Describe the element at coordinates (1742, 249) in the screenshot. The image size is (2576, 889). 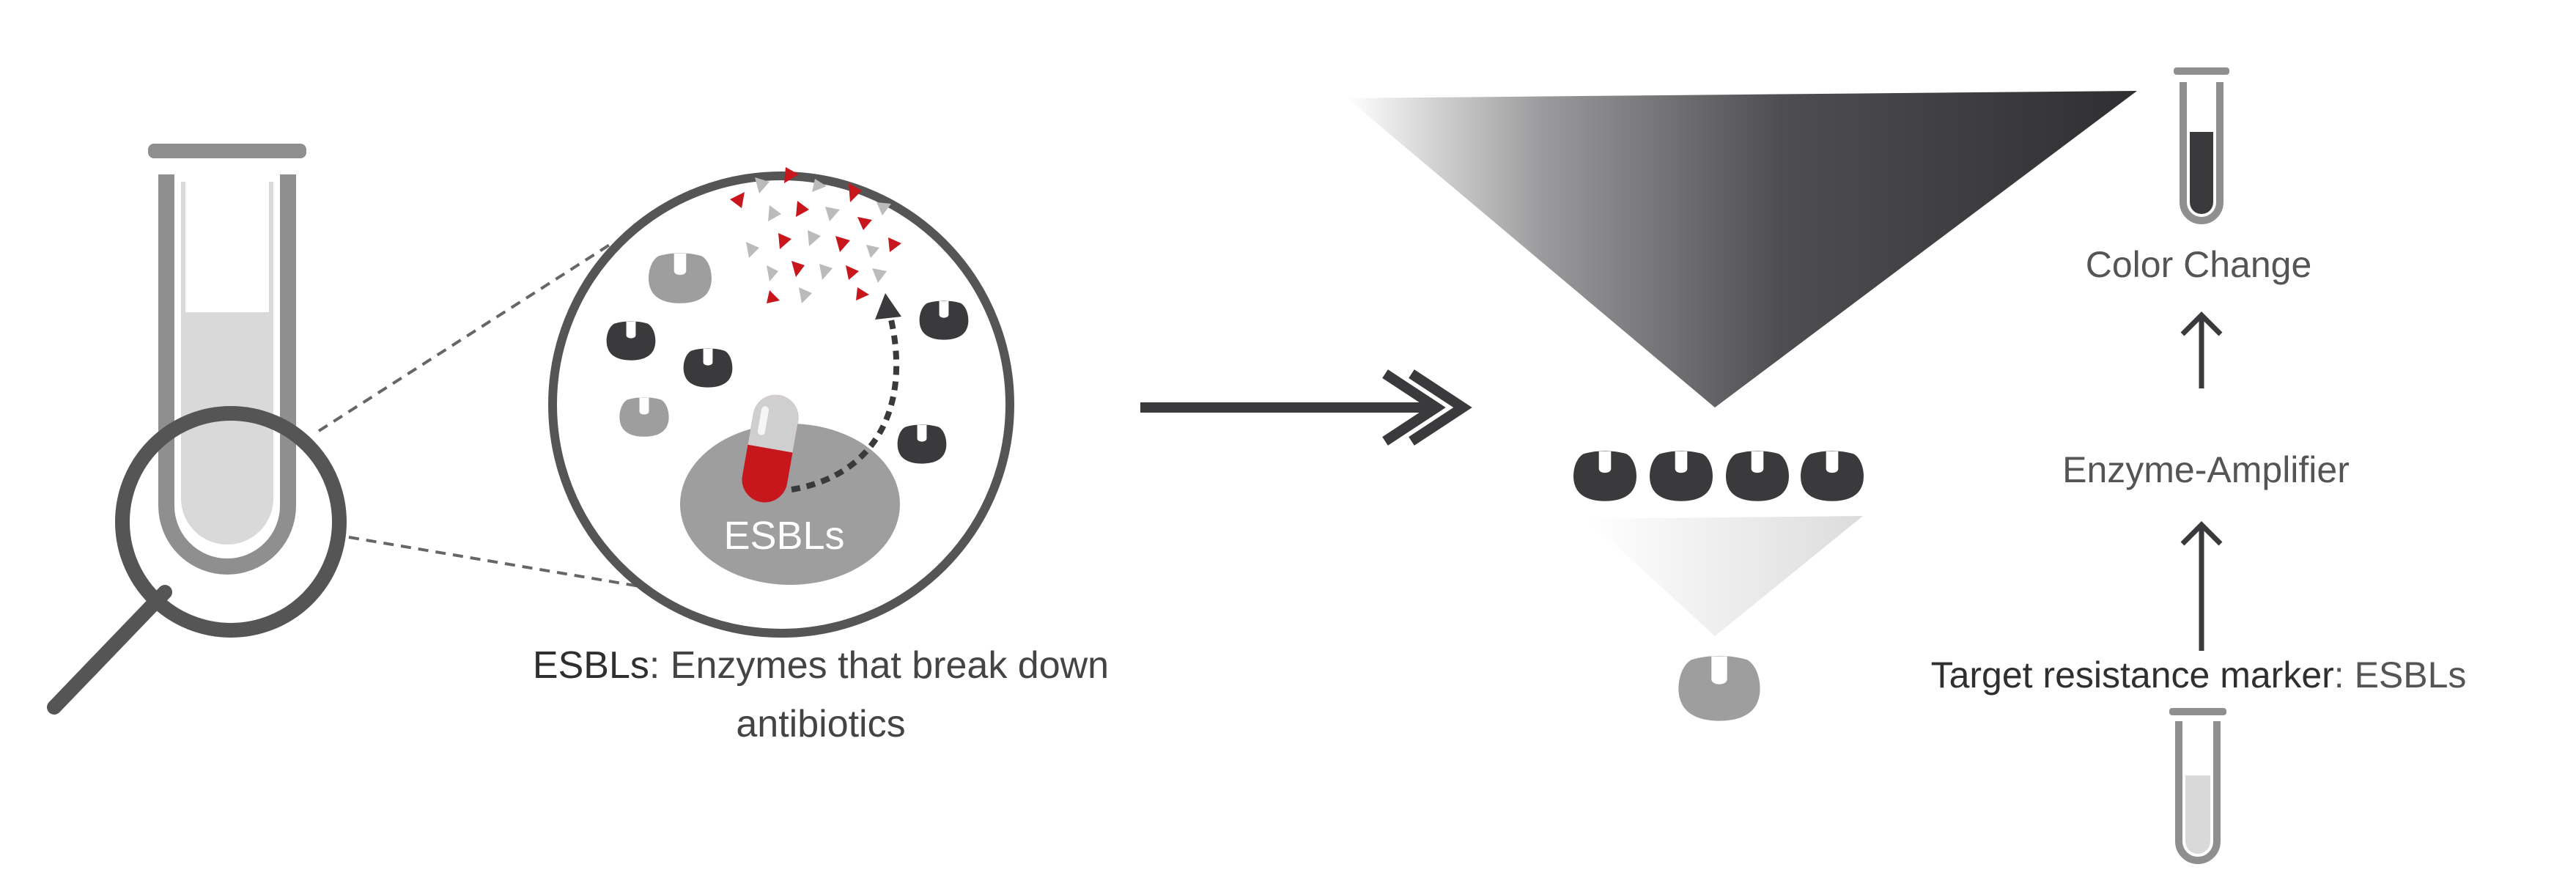
I see `funnel-icon` at that location.